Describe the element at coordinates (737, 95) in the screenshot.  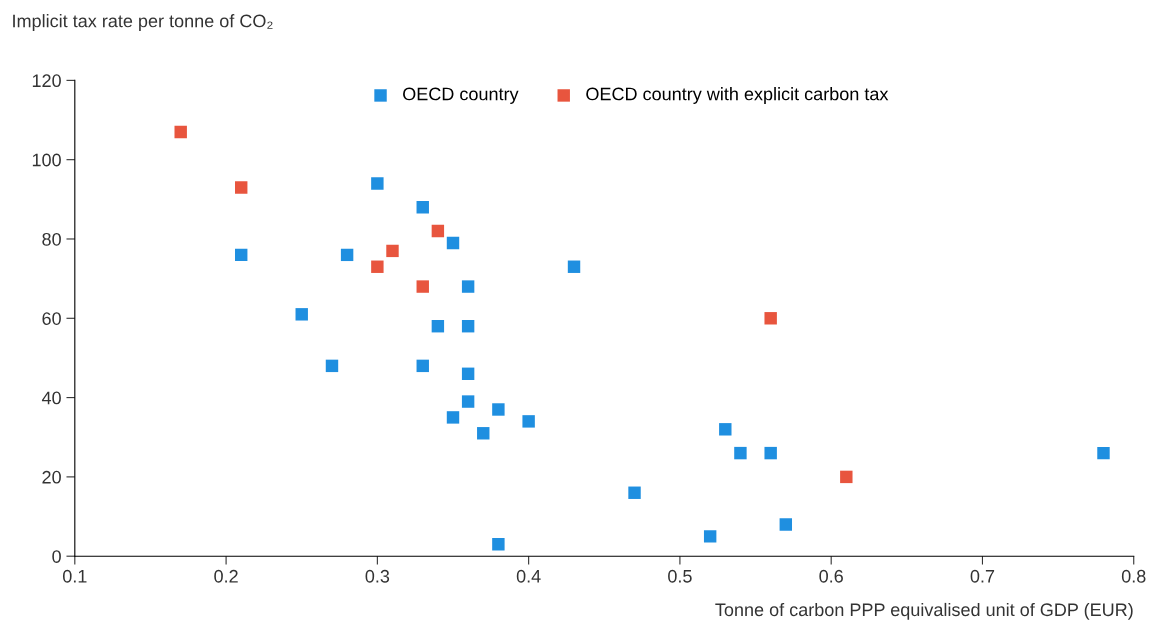
I see `legend-label: OECD country with explicit carbon tax` at that location.